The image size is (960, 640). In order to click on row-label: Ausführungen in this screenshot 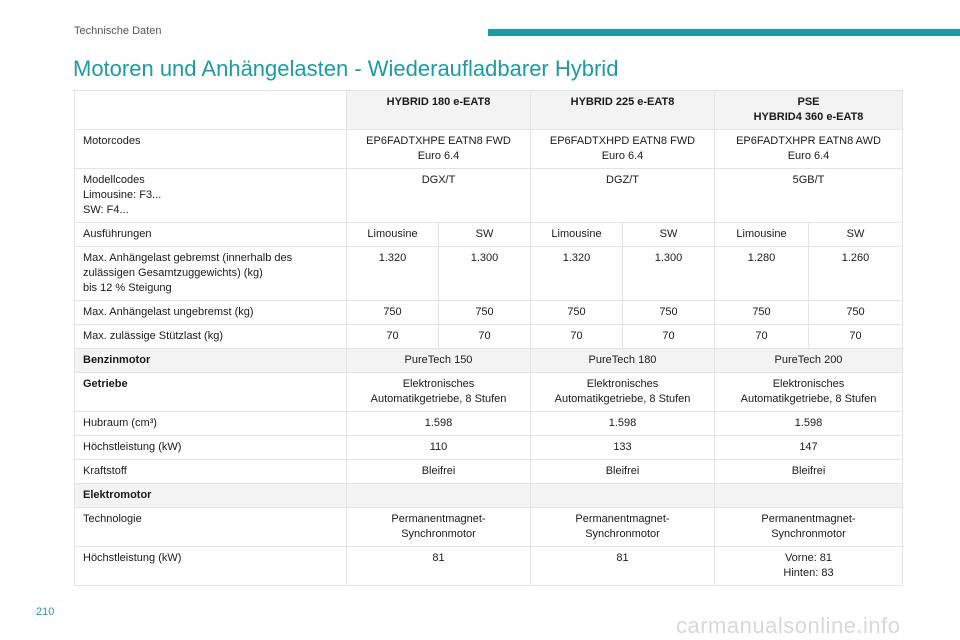, I will do `click(210, 234)`.